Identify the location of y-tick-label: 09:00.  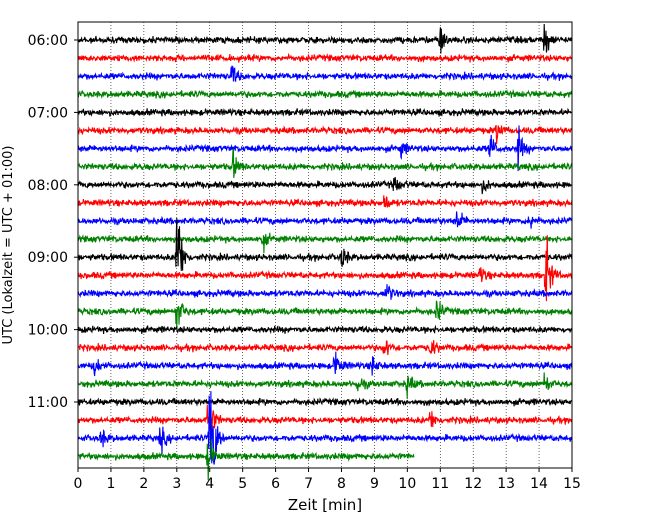
(48, 258).